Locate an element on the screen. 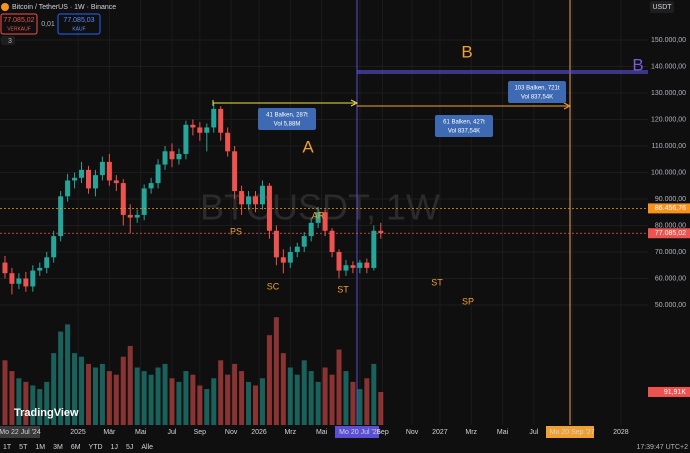 The width and height of the screenshot is (690, 453). measure-bars: 61 Balken, 427t is located at coordinates (464, 123).